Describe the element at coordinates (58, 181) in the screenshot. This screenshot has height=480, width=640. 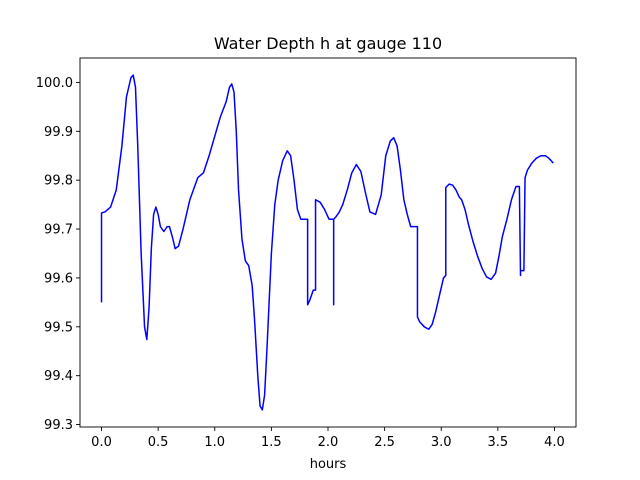
I see `y-tick-label: 99.8` at that location.